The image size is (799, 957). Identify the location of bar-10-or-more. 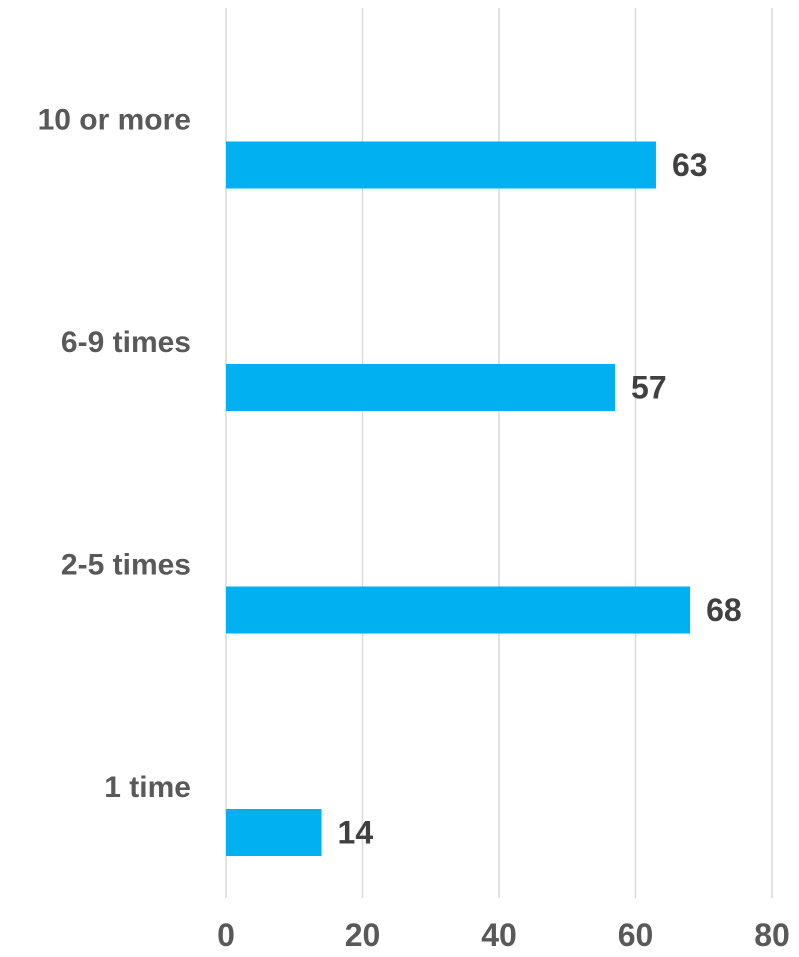
(441, 165).